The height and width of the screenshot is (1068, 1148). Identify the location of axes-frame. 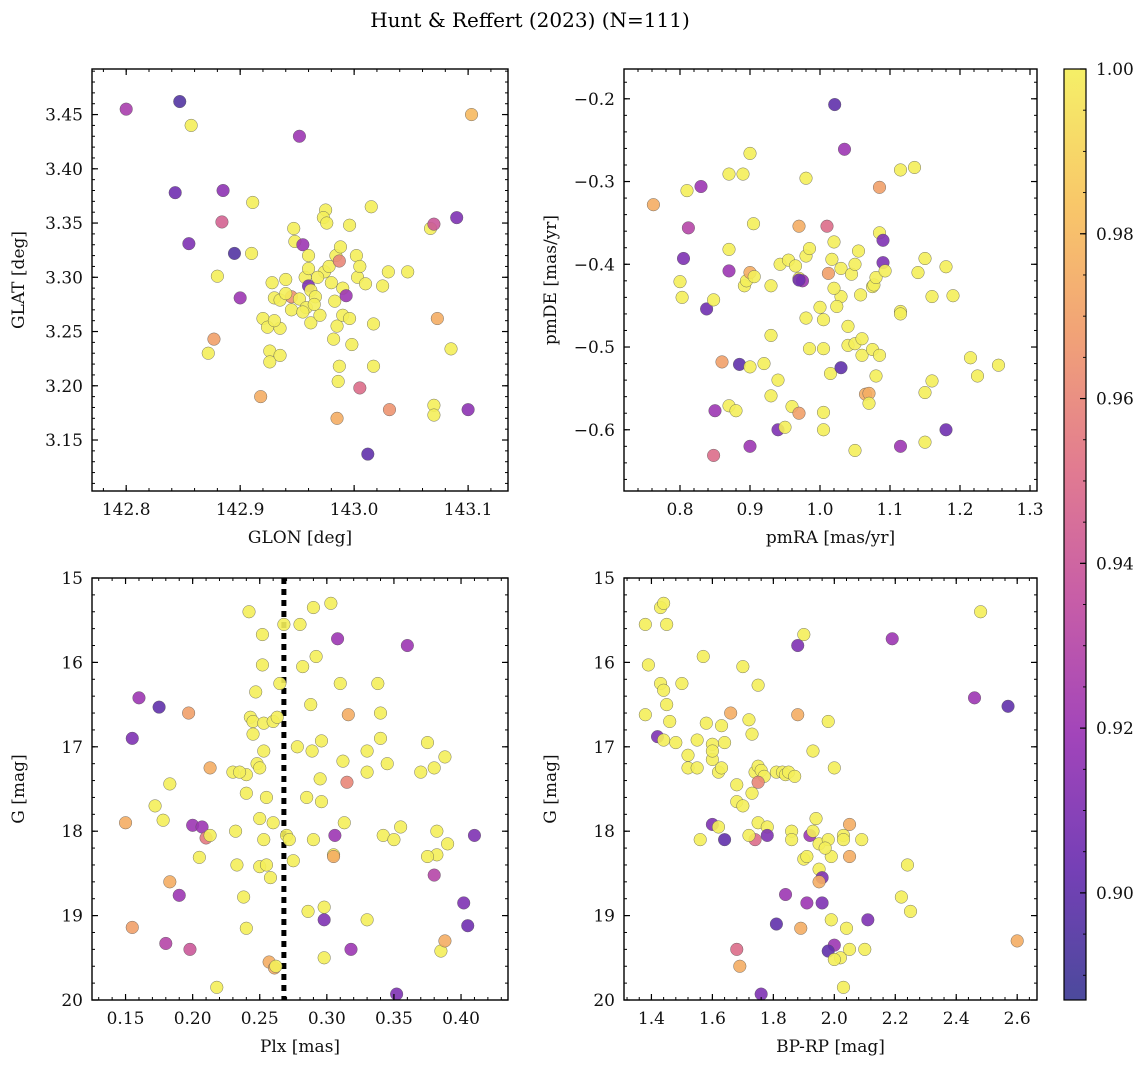
(830, 280).